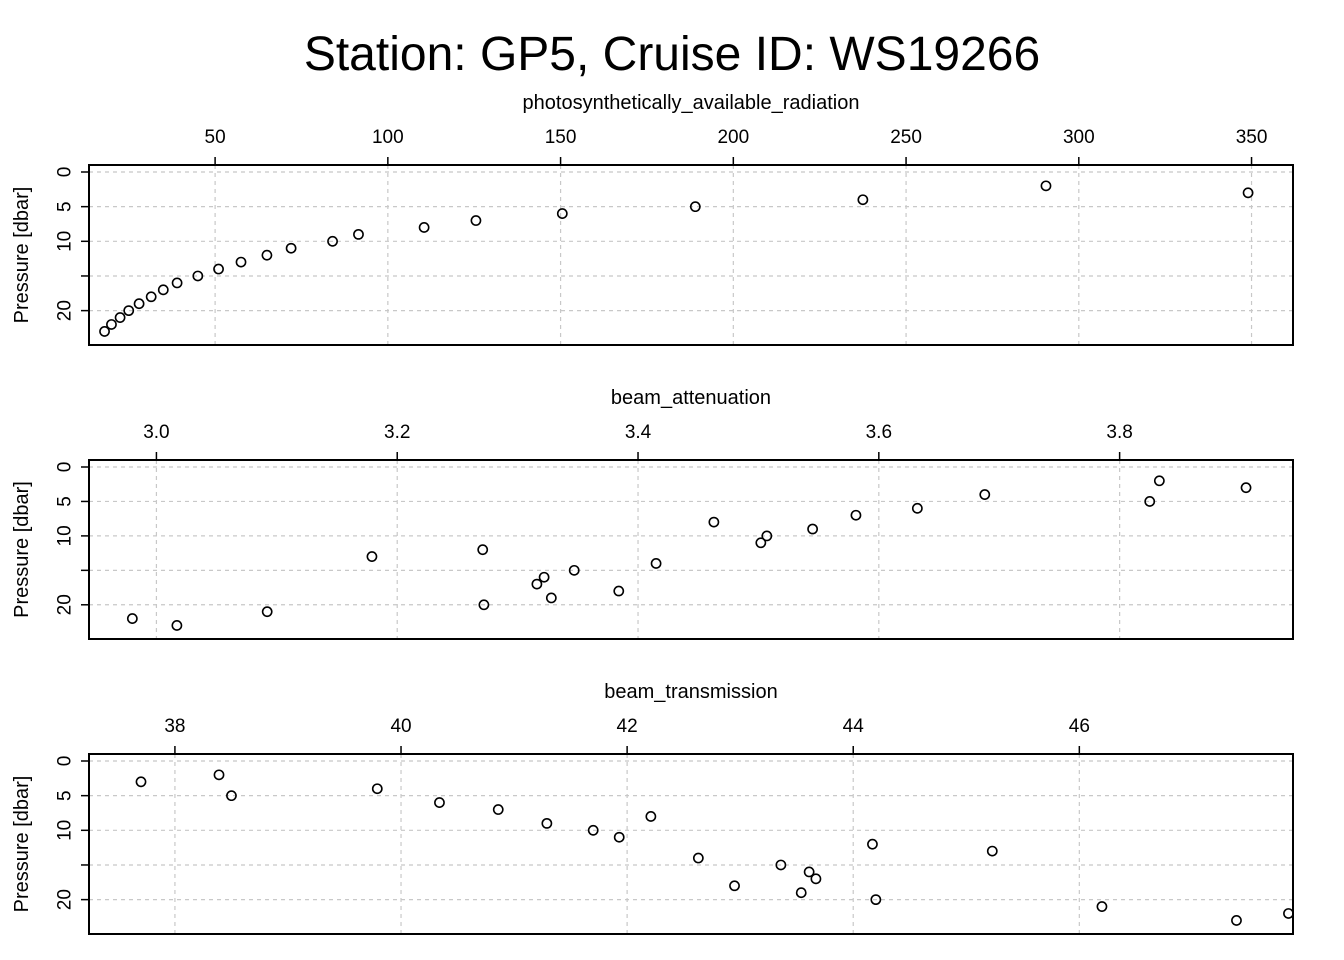  I want to click on x-tick-label: 38, so click(174, 726).